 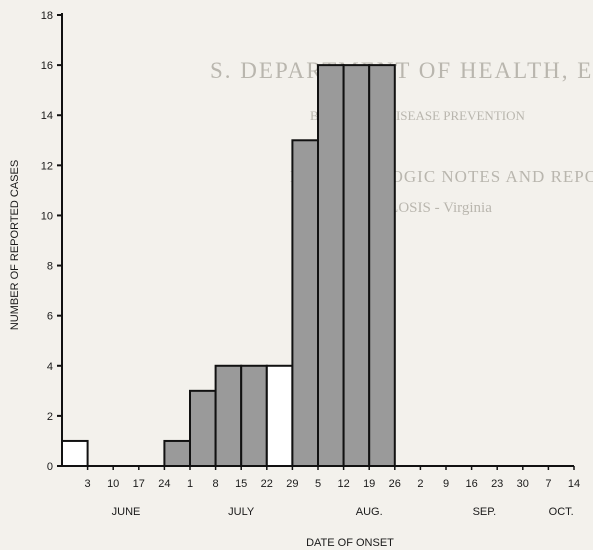 I want to click on y-tick-label-2: 2, so click(x=50, y=417).